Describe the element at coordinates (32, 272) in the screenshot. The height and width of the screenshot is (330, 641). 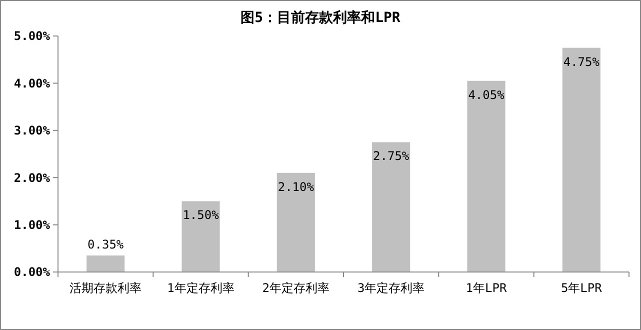
I see `y-tick-label: 0.00%` at that location.